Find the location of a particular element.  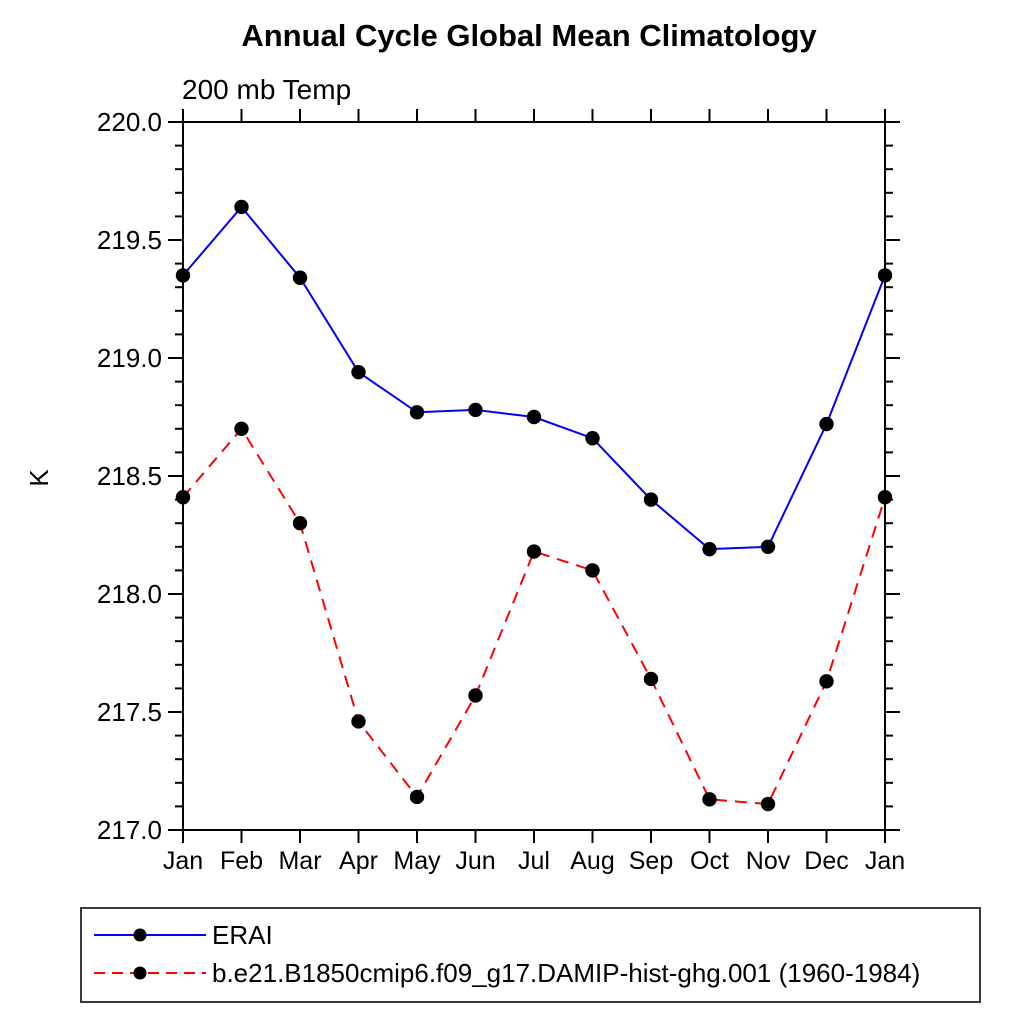

legend-label-erai: ERAI is located at coordinates (242, 935).